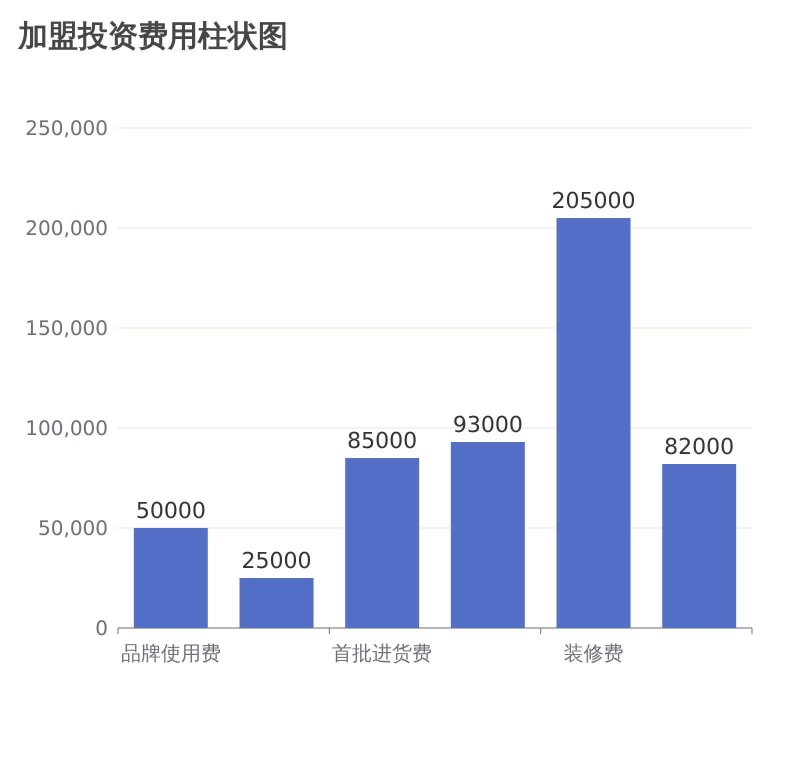 This screenshot has height=760, width=810. I want to click on y-tick-label: 150,000, so click(66, 328).